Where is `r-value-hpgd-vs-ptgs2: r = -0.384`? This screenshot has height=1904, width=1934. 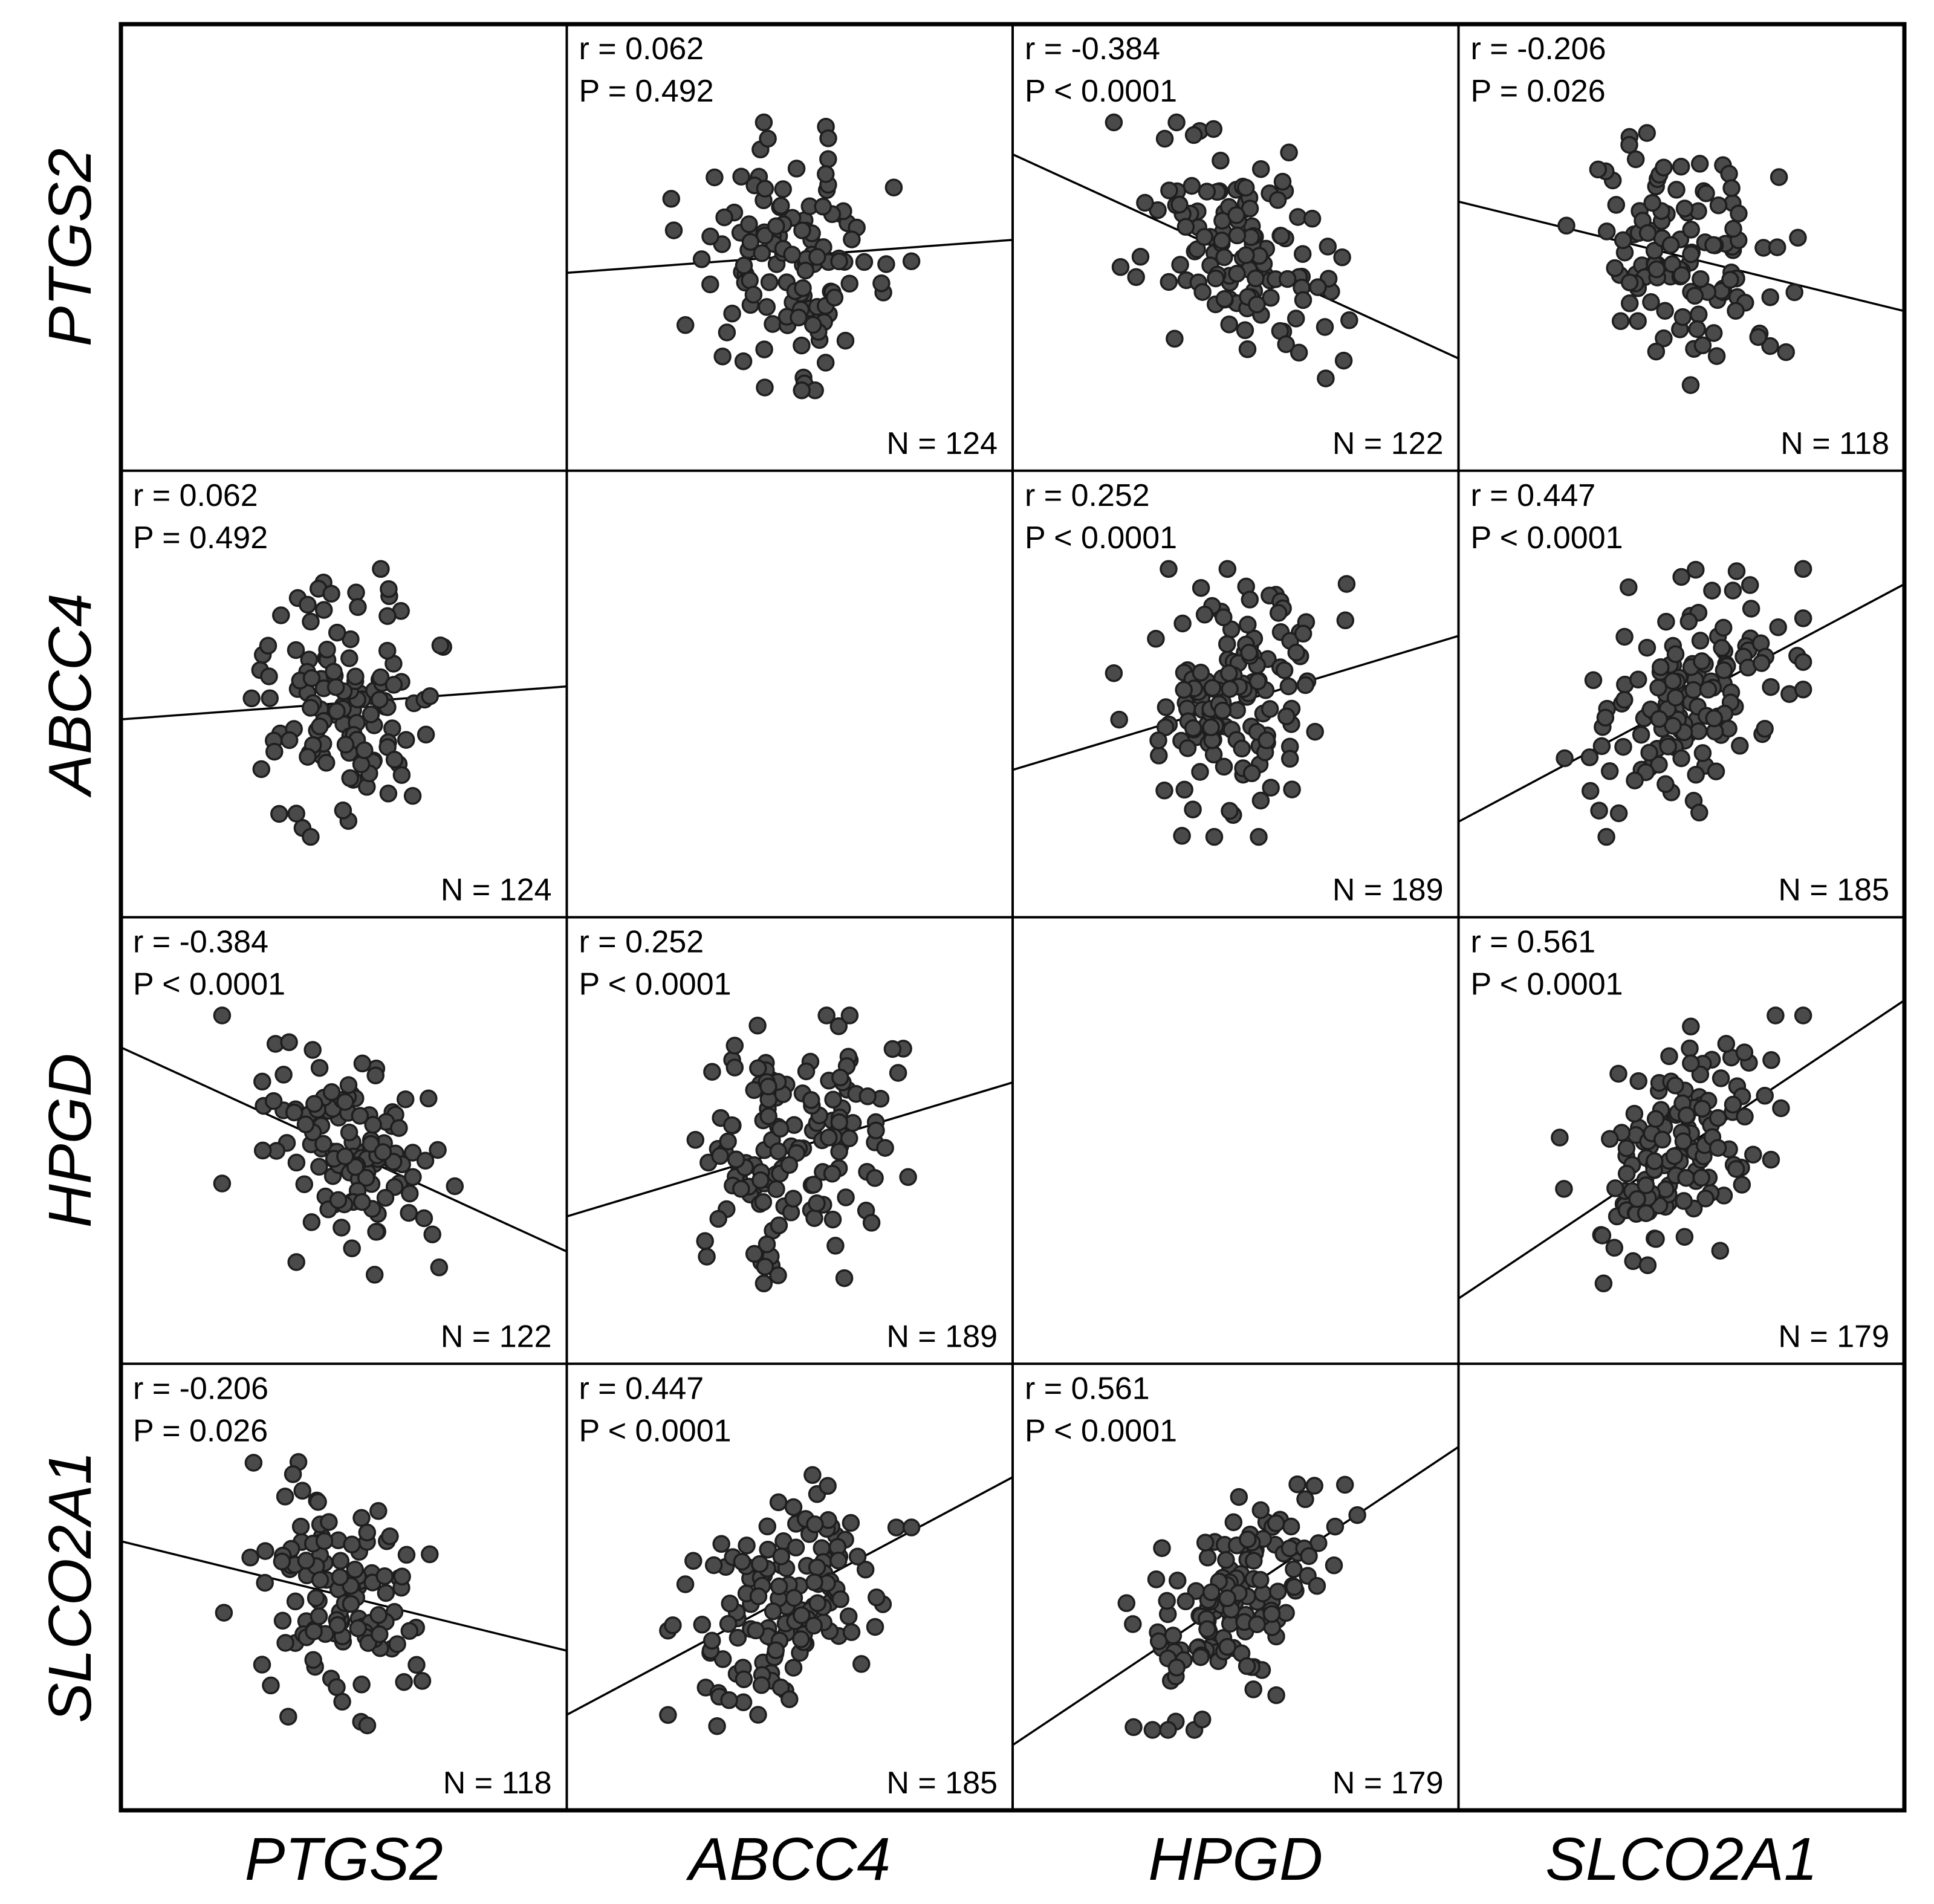 r-value-hpgd-vs-ptgs2: r = -0.384 is located at coordinates (200, 942).